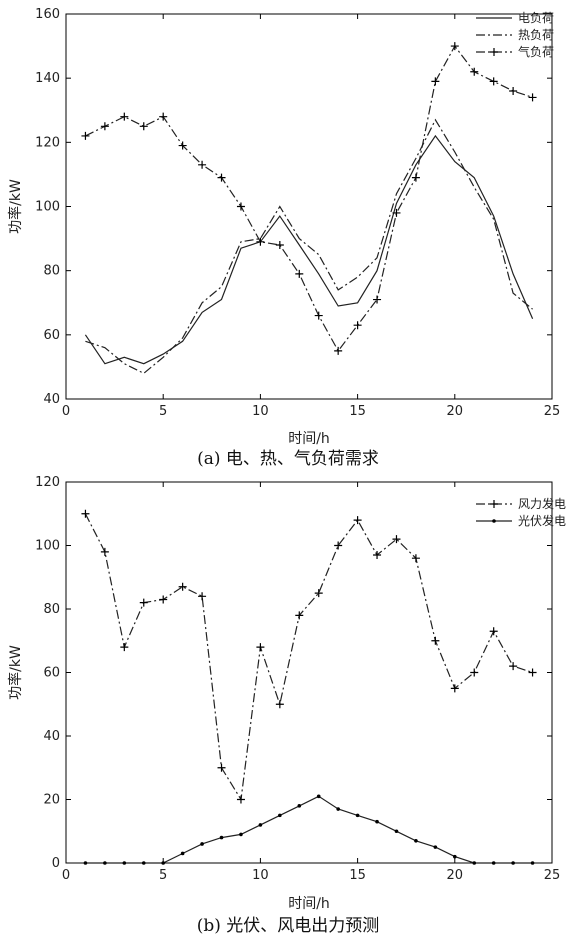 The width and height of the screenshot is (576, 940). What do you see at coordinates (542, 520) in the screenshot?
I see `legend-label: 光伏发电` at bounding box center [542, 520].